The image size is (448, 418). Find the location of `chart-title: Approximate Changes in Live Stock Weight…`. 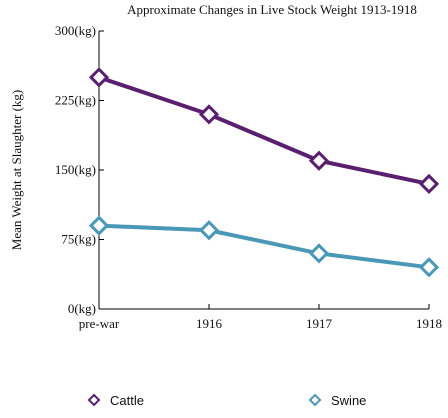

chart-title: Approximate Changes in Live Stock Weight… is located at coordinates (272, 9).